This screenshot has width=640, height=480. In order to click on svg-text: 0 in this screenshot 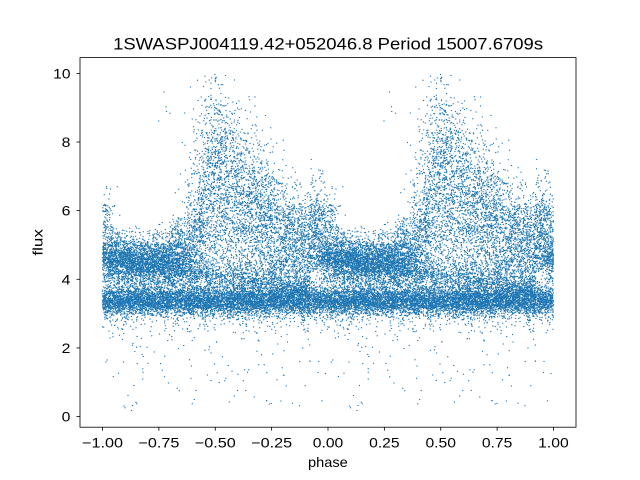, I will do `click(66, 417)`.